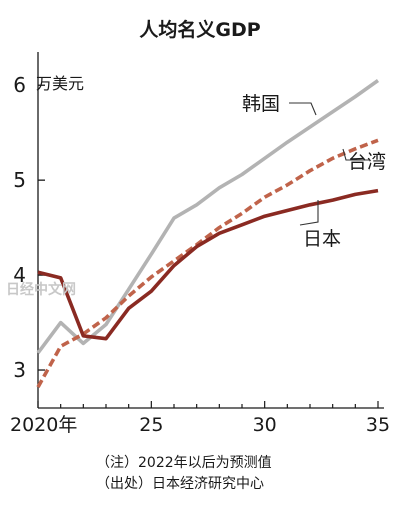 The image size is (400, 507). Describe the element at coordinates (200, 418) in the screenshot. I see `x-ticks: 2020年 25 30 35` at that location.